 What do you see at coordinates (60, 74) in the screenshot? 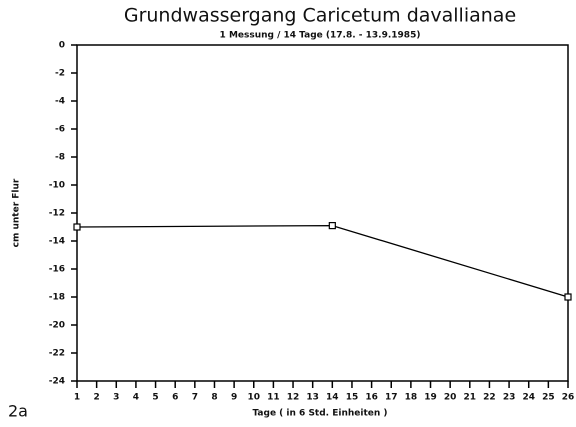
I see `y-tick-label: -2` at bounding box center [60, 74].